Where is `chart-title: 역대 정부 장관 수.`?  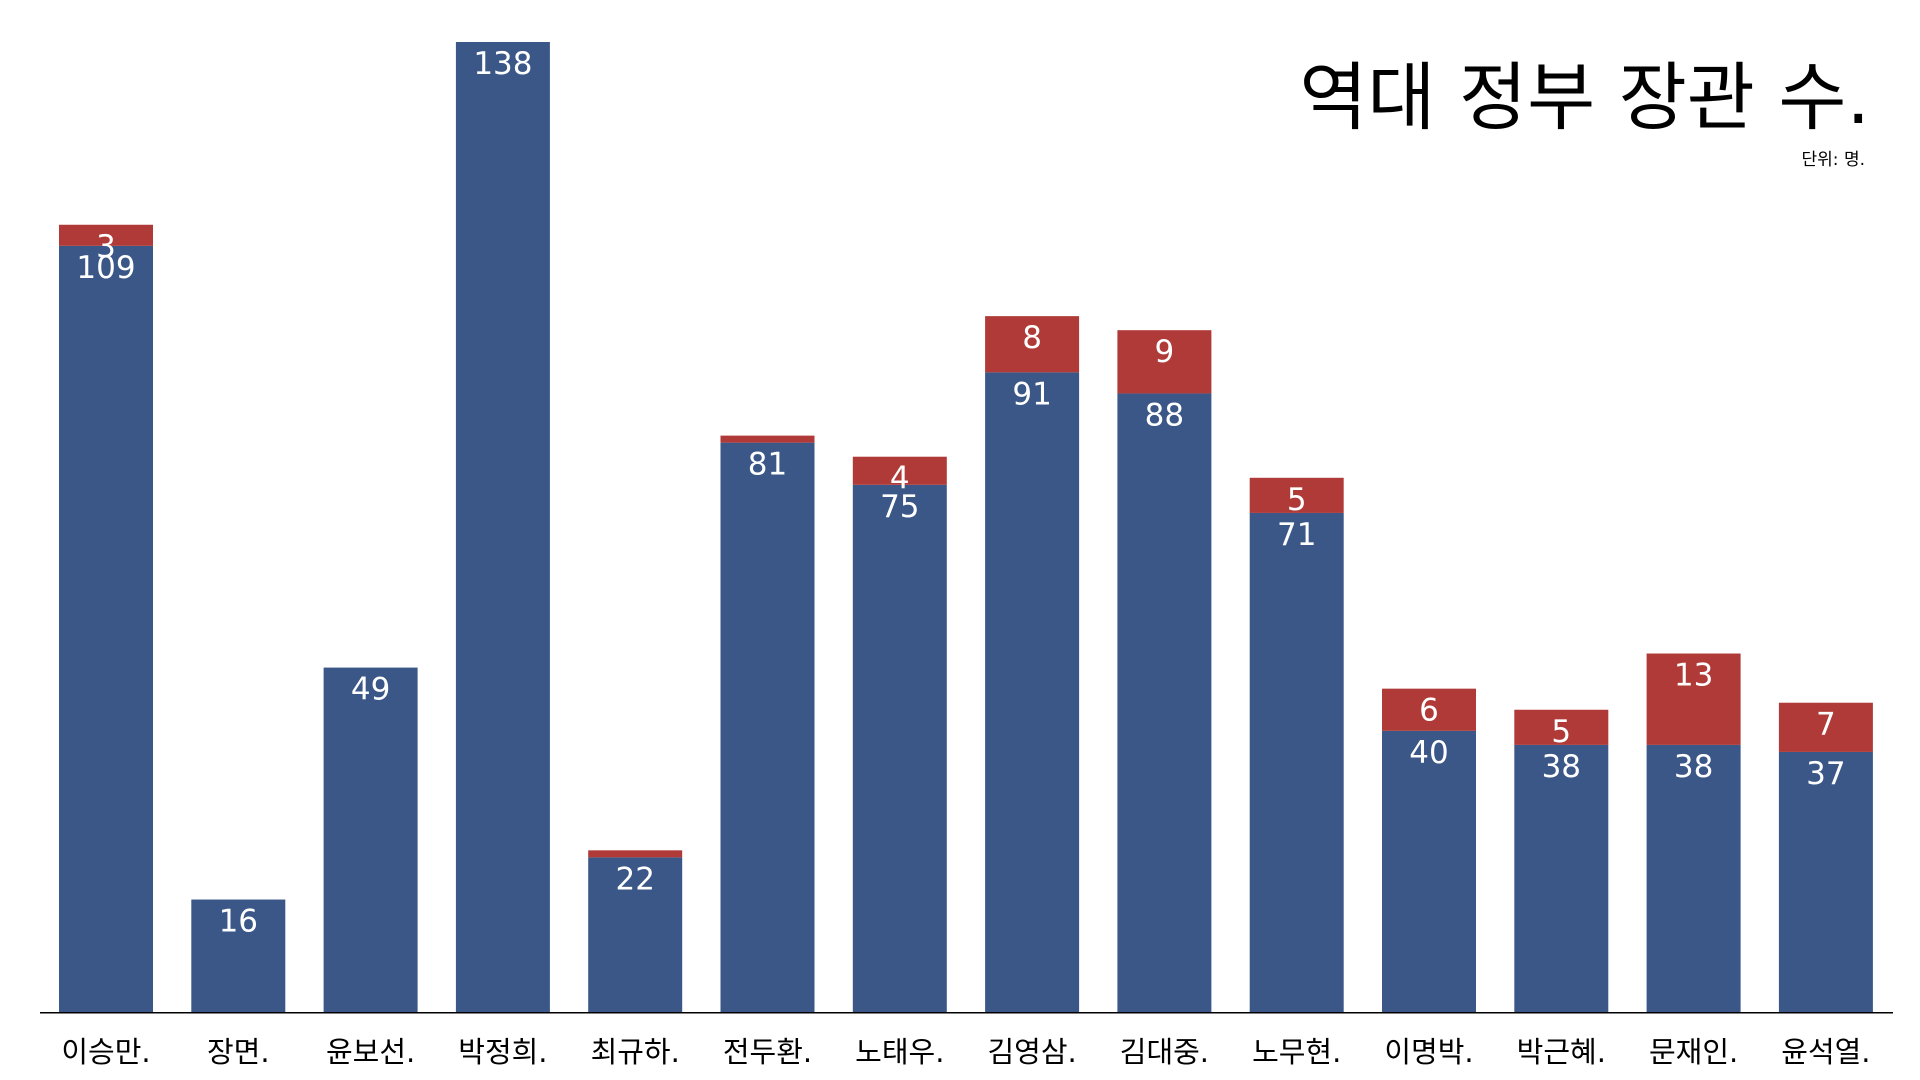
chart-title: 역대 정부 장관 수. is located at coordinates (1584, 98).